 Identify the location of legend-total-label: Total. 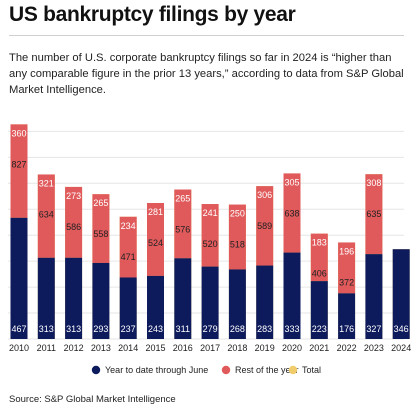
(311, 370).